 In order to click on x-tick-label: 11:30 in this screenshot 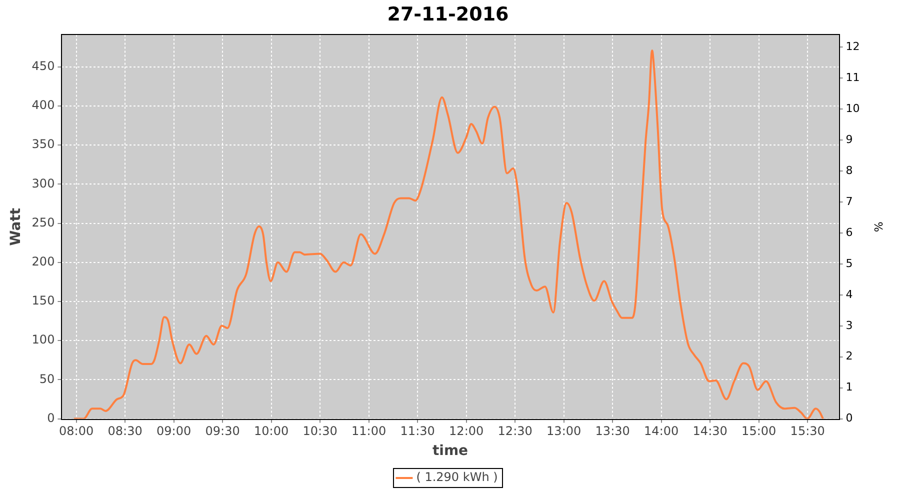, I will do `click(417, 431)`.